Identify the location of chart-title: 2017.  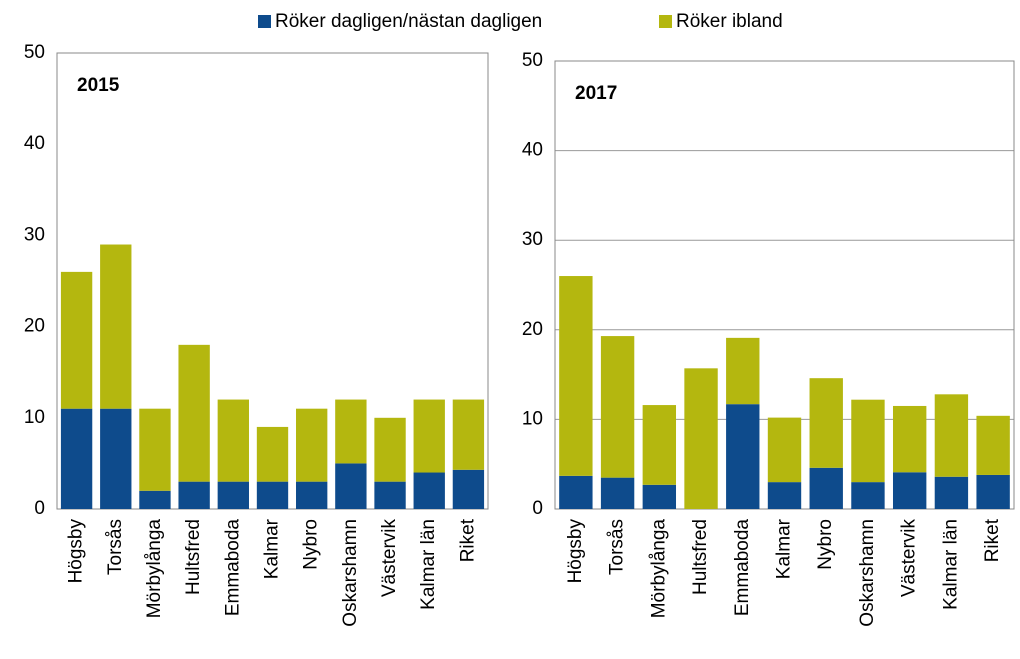
(596, 93).